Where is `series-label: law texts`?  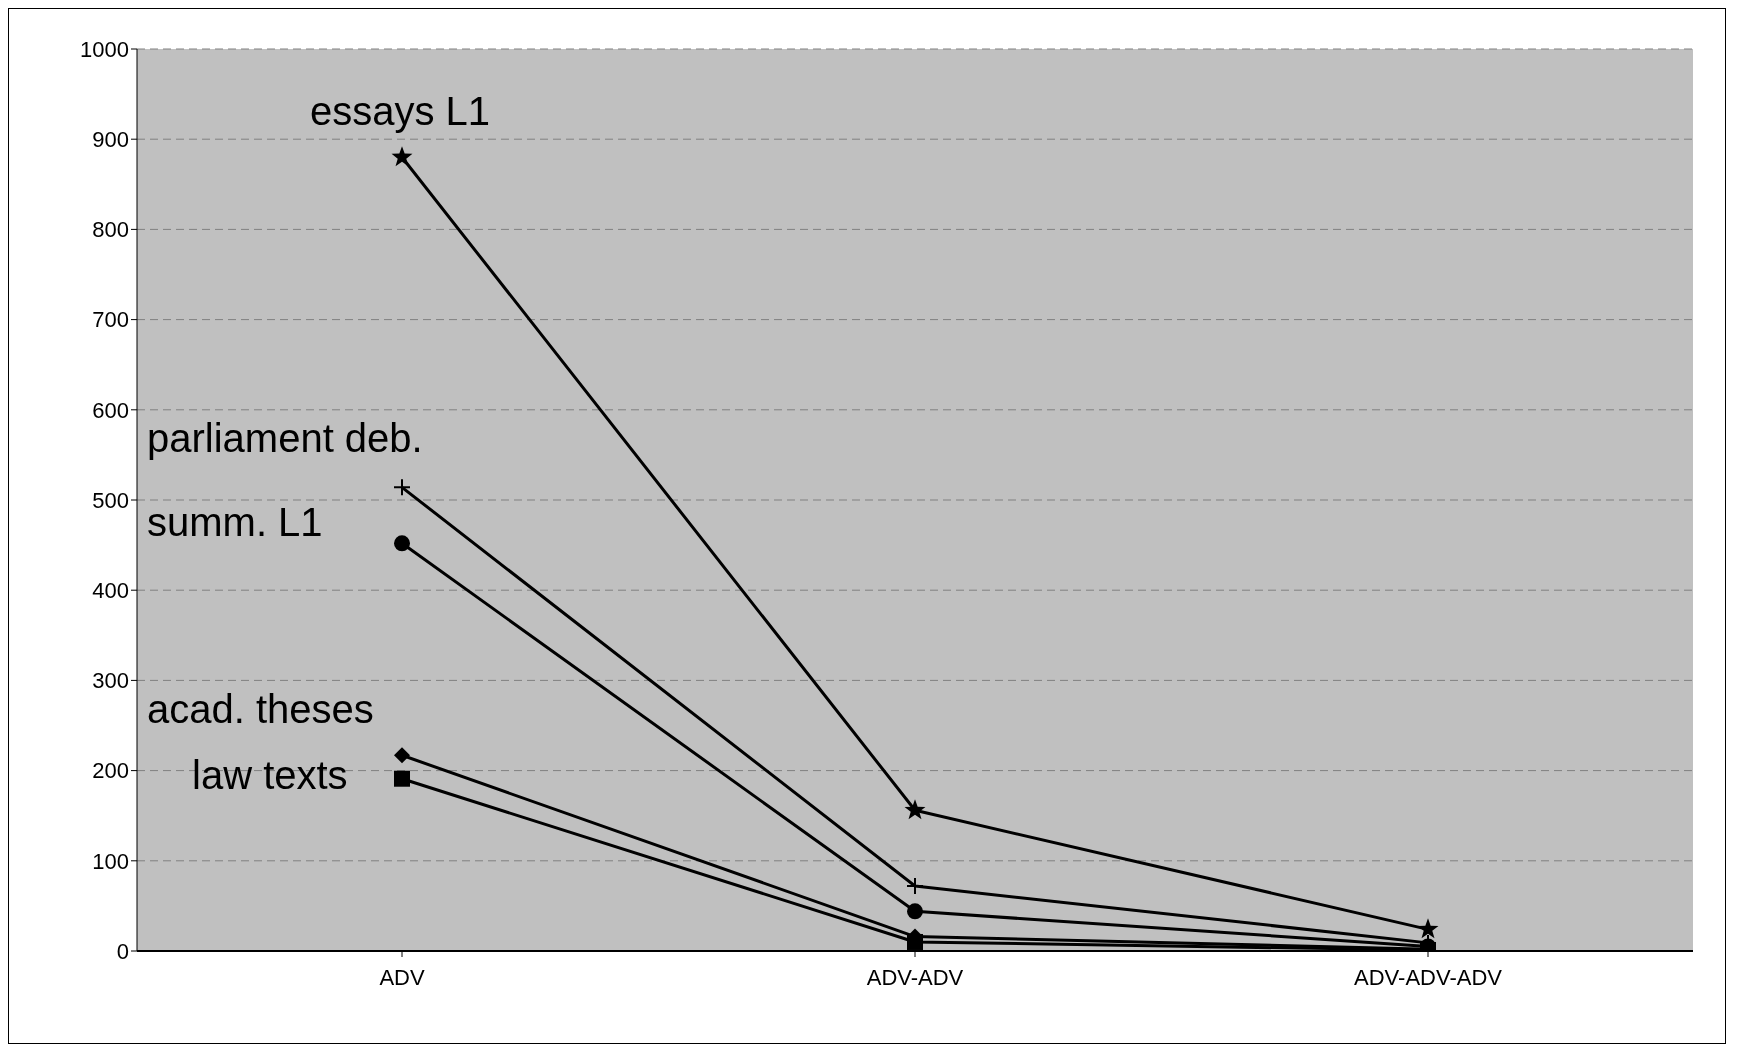 series-label: law texts is located at coordinates (270, 774).